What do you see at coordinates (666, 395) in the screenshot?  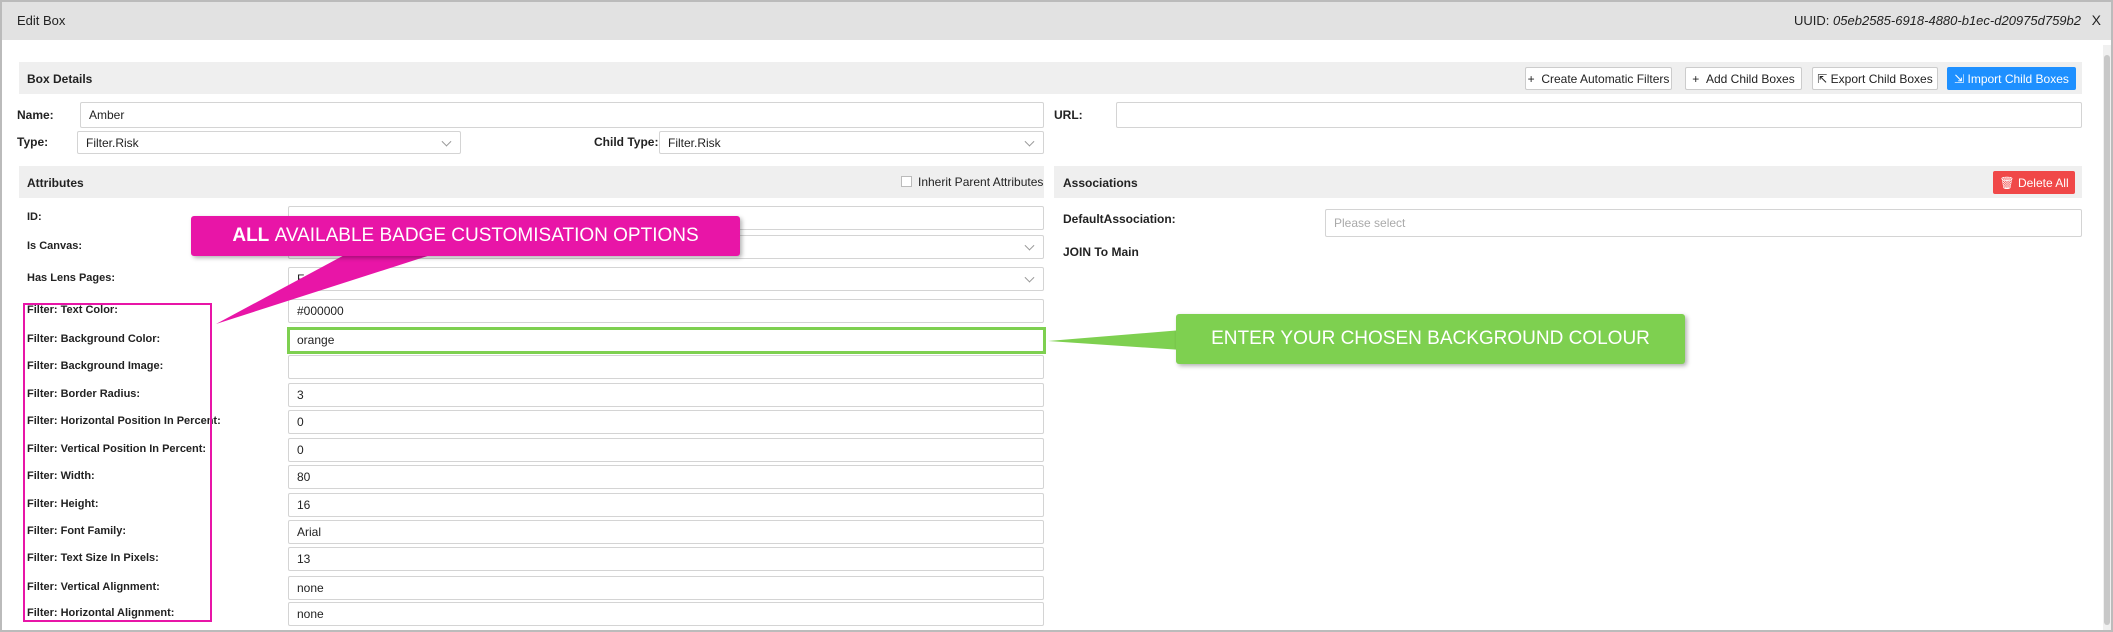 I see `text-input: 3` at bounding box center [666, 395].